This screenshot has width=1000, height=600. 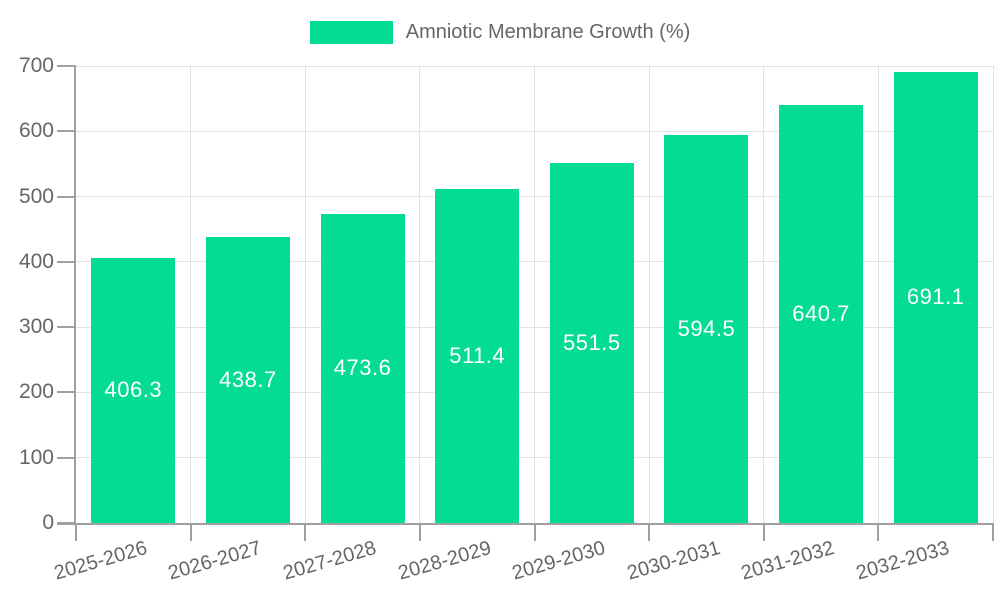 What do you see at coordinates (788, 561) in the screenshot?
I see `x-axis-tick-label: 2031-2032` at bounding box center [788, 561].